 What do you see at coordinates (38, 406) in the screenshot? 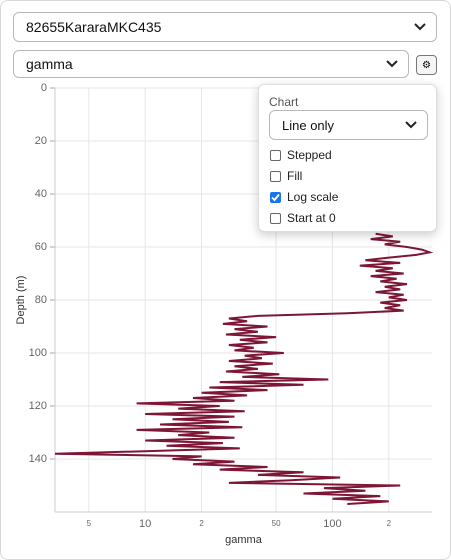
I see `y-tick-label: 120` at bounding box center [38, 406].